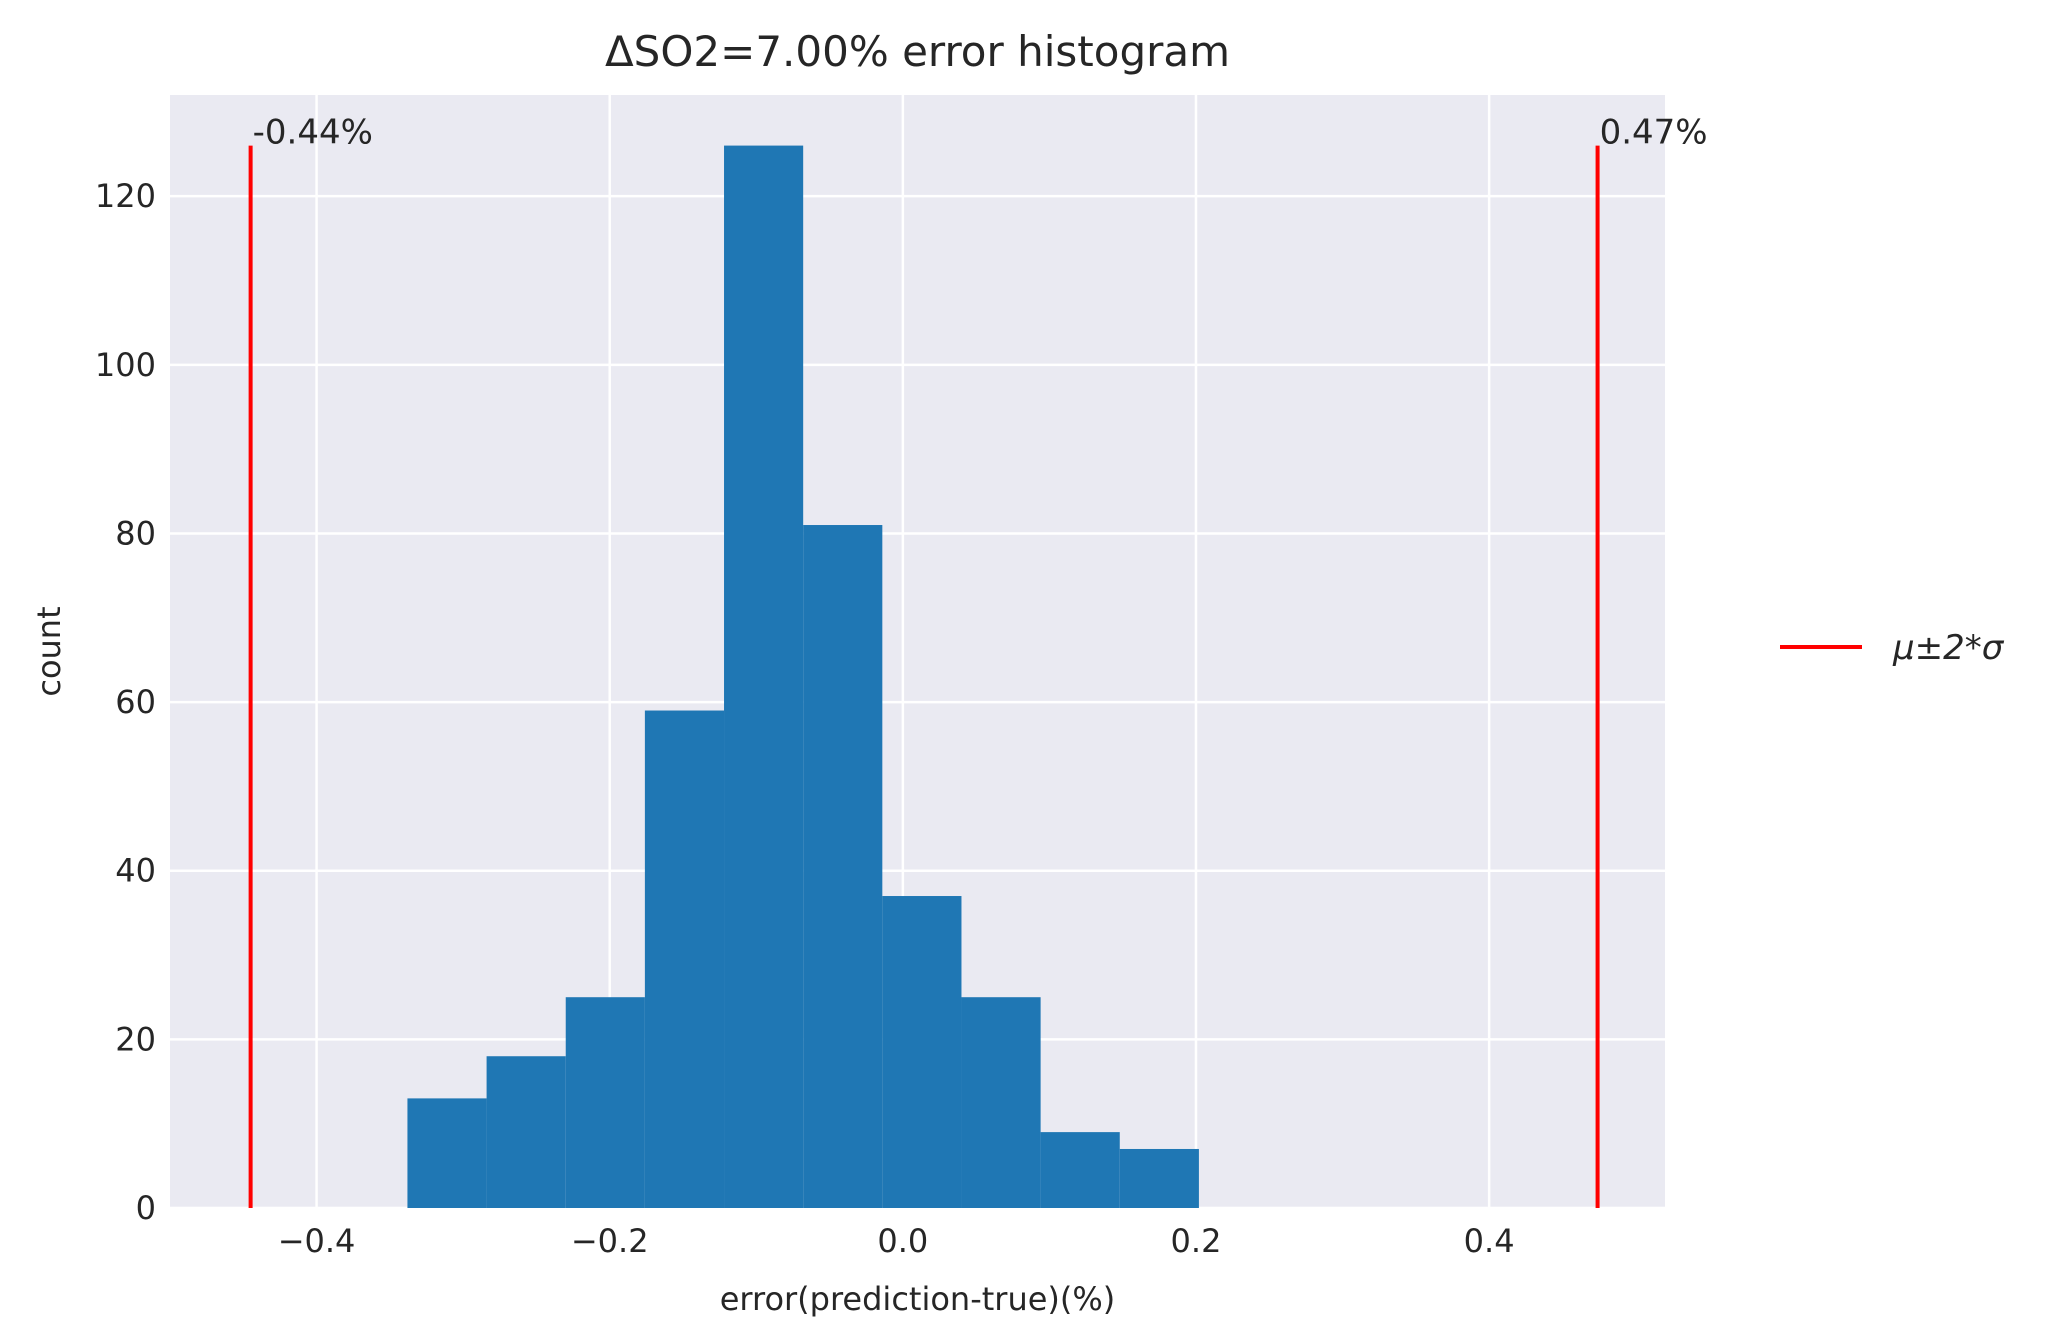  I want to click on y-tick-label: 0, so click(146, 1208).